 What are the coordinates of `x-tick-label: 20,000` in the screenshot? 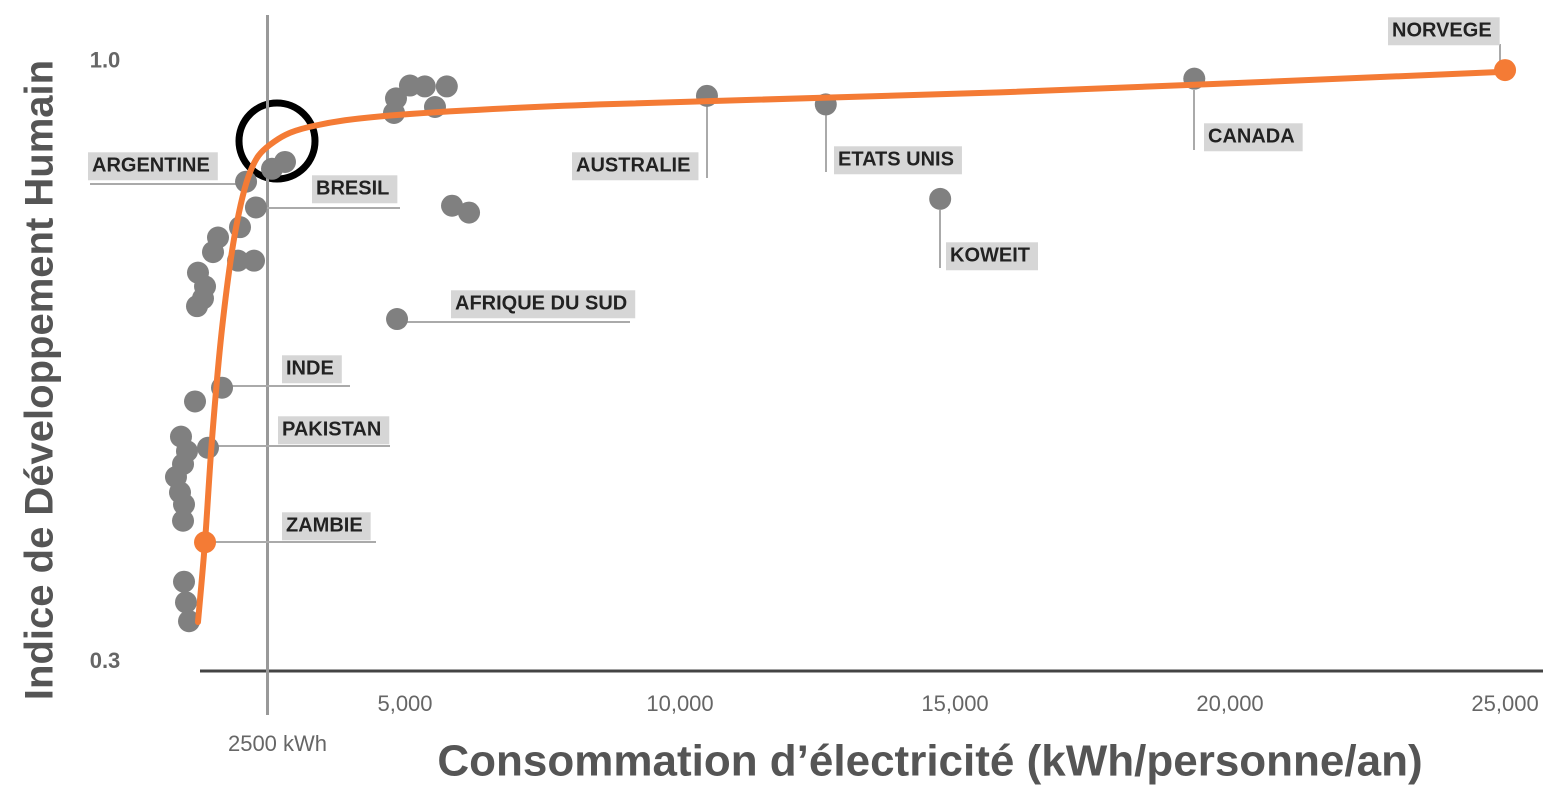 It's located at (1229, 703).